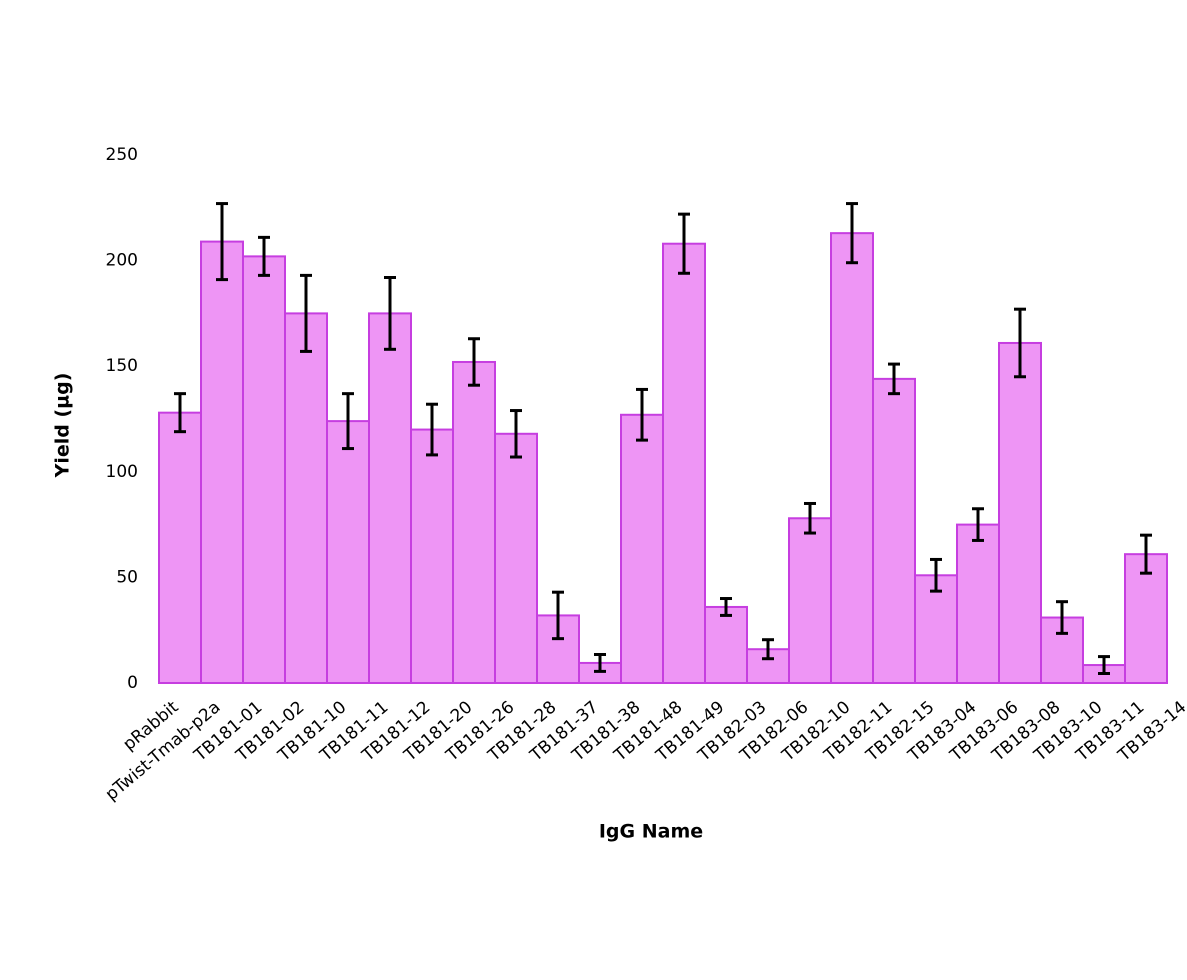 This screenshot has width=1187, height=980. Describe the element at coordinates (132, 683) in the screenshot. I see `y-tick-label: 0` at that location.